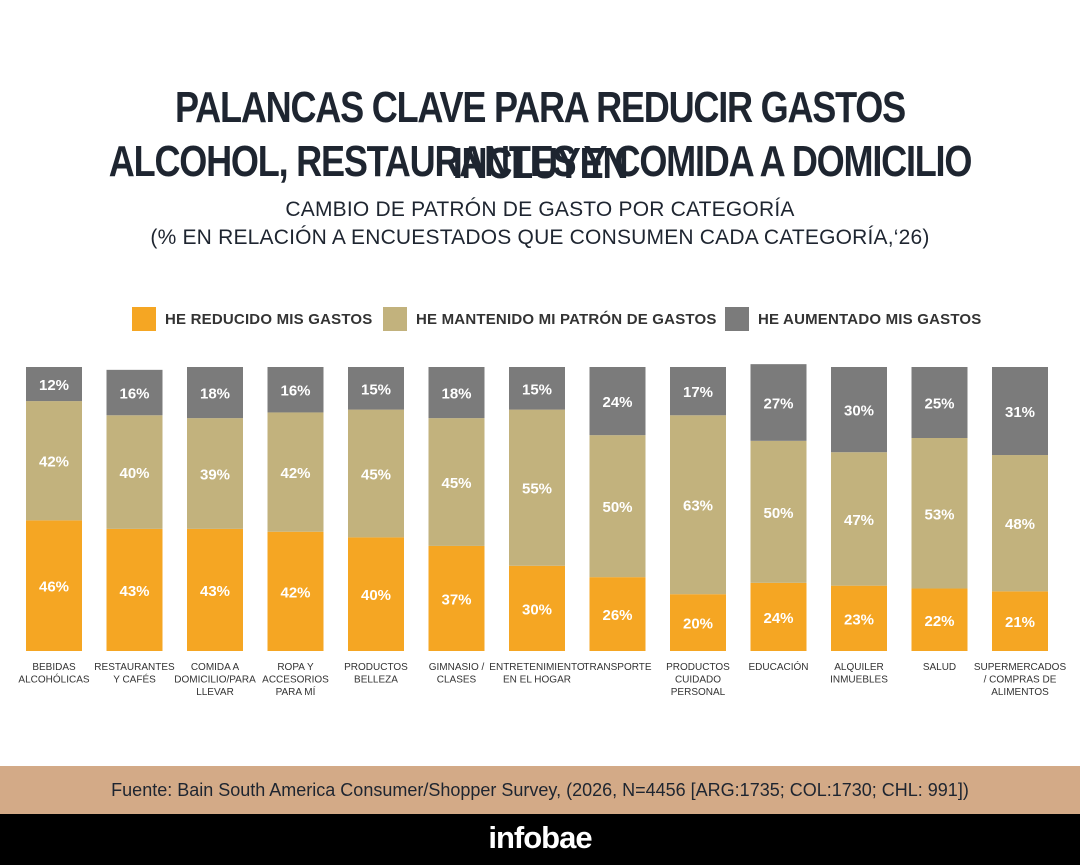  Describe the element at coordinates (1020, 667) in the screenshot. I see `category-label-12-line-0: SUPERMERCADOS` at that location.